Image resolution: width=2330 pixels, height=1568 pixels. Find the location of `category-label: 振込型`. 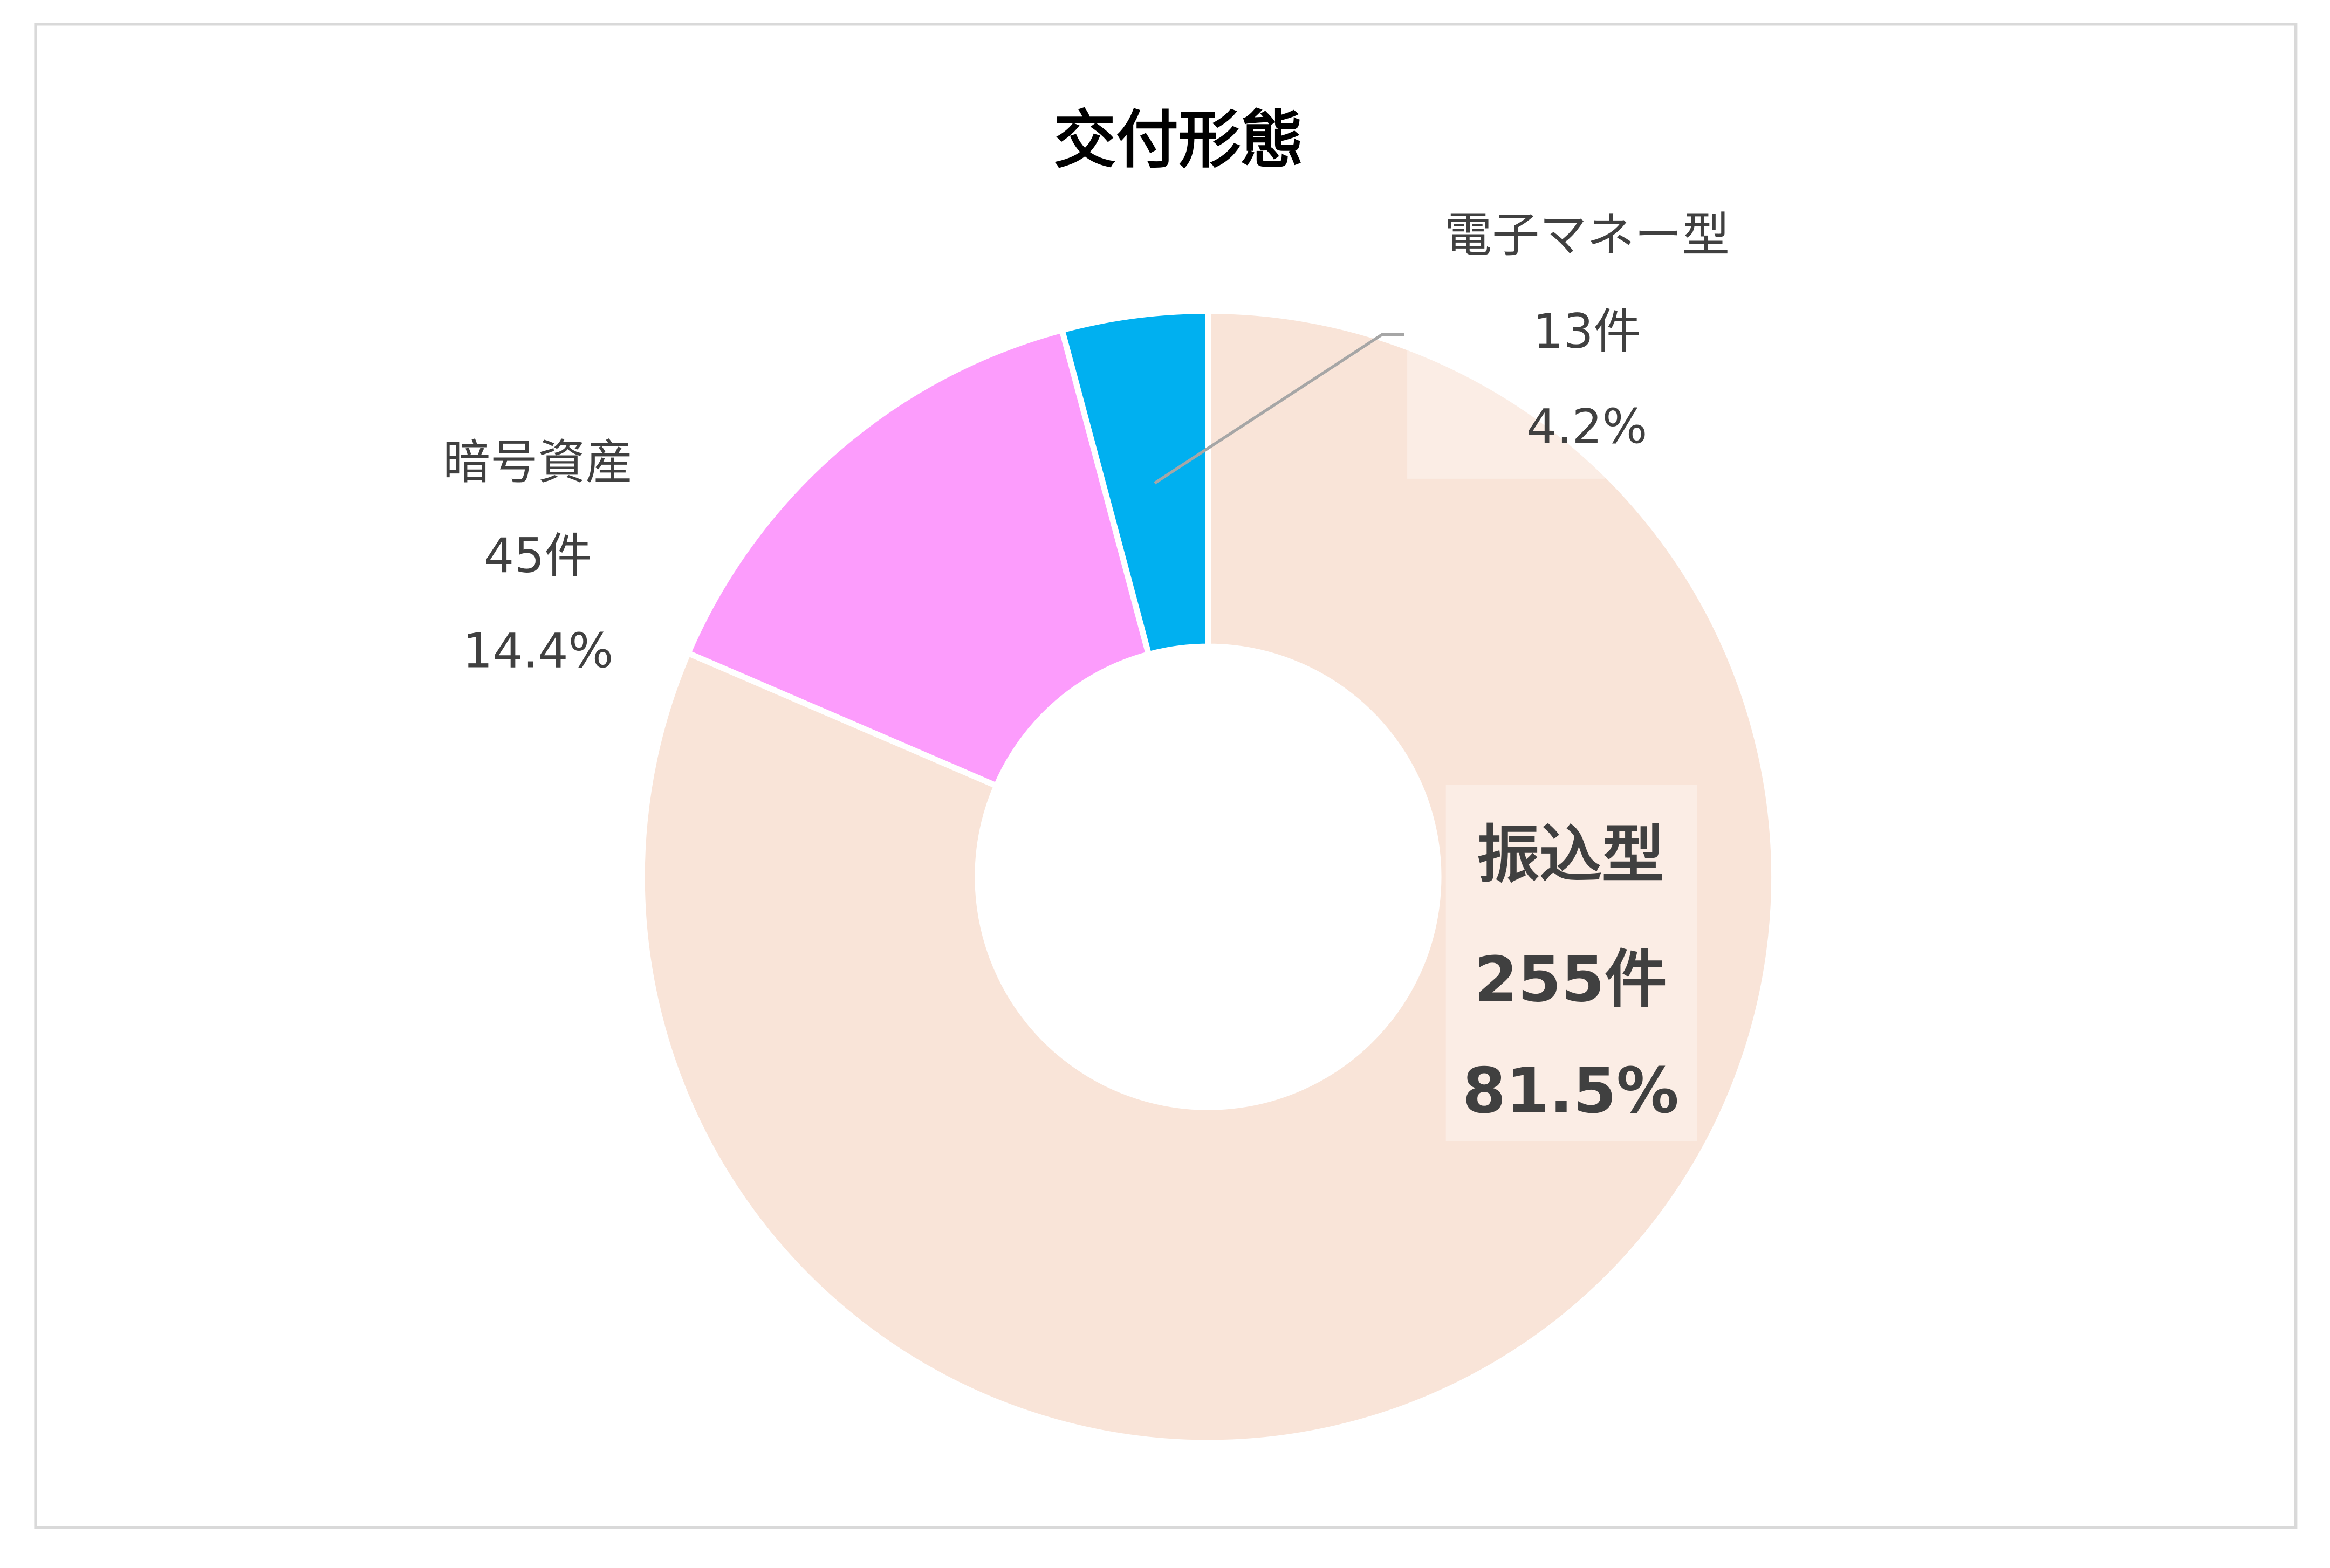

category-label: 振込型 is located at coordinates (1570, 855).